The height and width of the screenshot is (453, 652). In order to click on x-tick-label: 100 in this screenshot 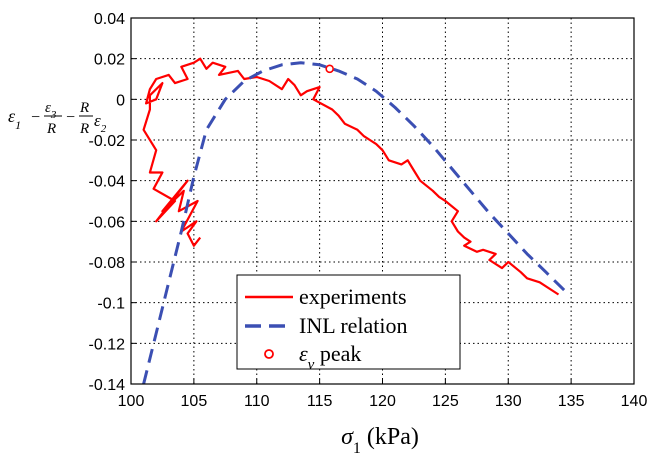, I will do `click(131, 401)`.